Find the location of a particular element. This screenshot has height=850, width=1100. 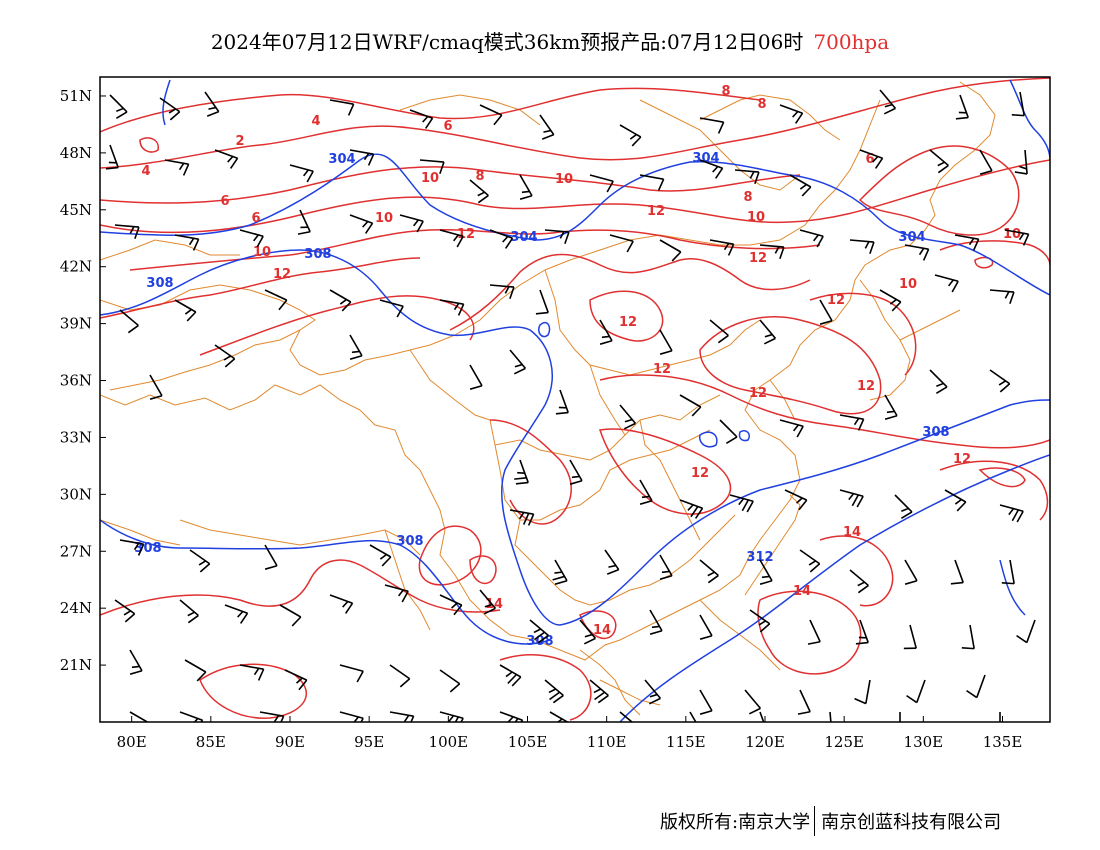

y-tick-label: 27N is located at coordinates (76, 551).